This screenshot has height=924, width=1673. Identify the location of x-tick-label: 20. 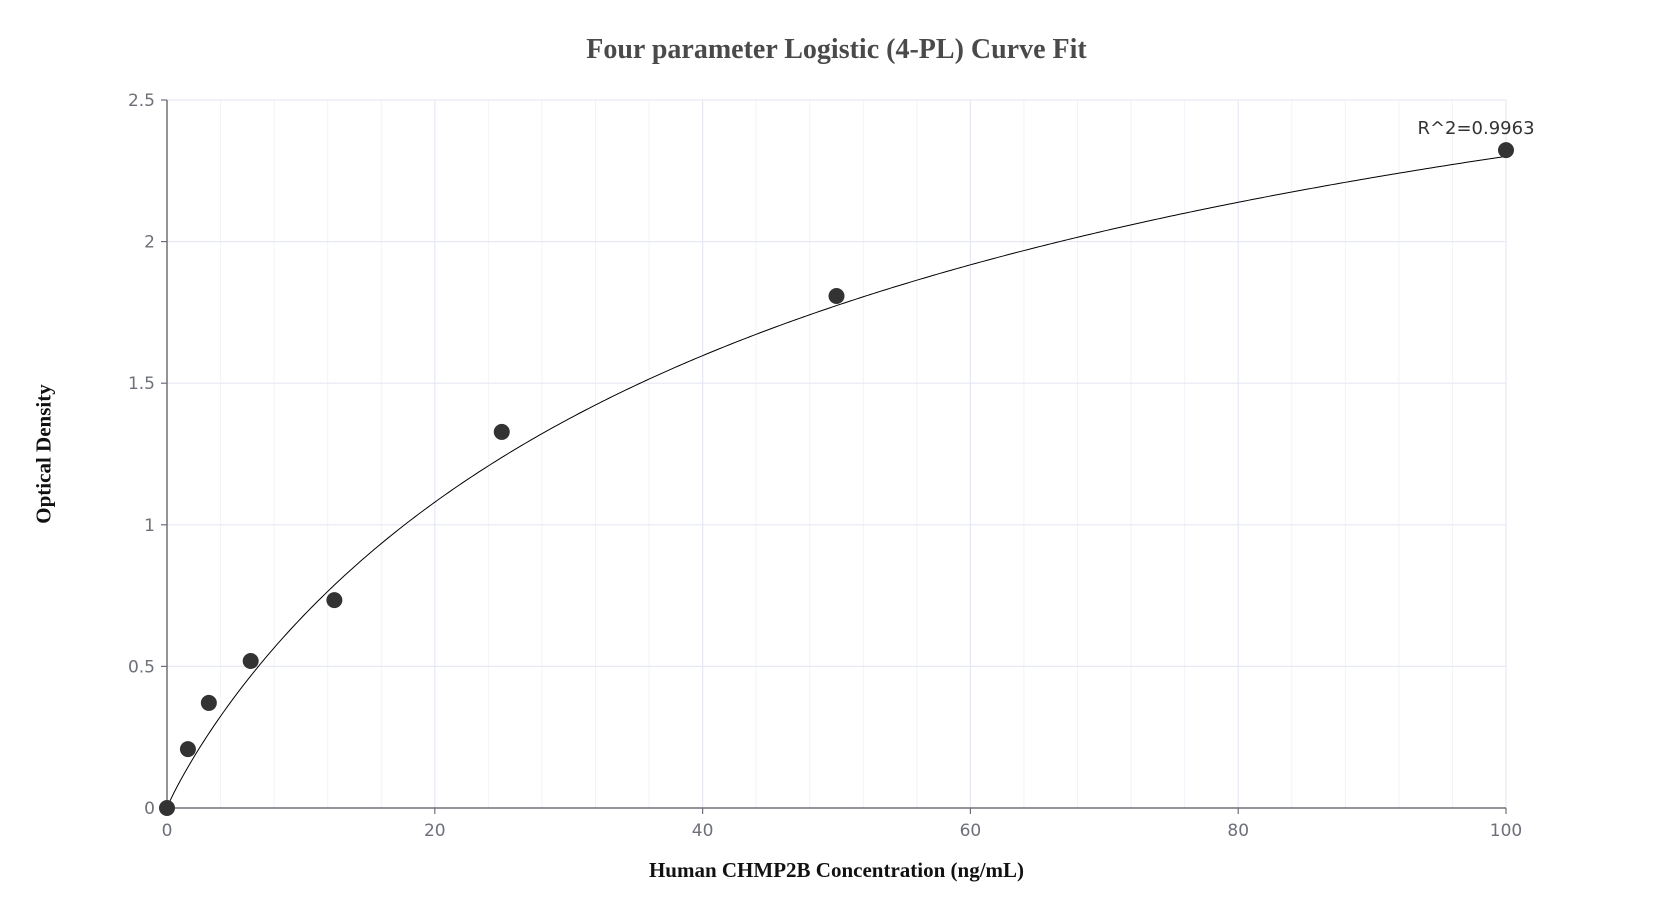
(435, 831).